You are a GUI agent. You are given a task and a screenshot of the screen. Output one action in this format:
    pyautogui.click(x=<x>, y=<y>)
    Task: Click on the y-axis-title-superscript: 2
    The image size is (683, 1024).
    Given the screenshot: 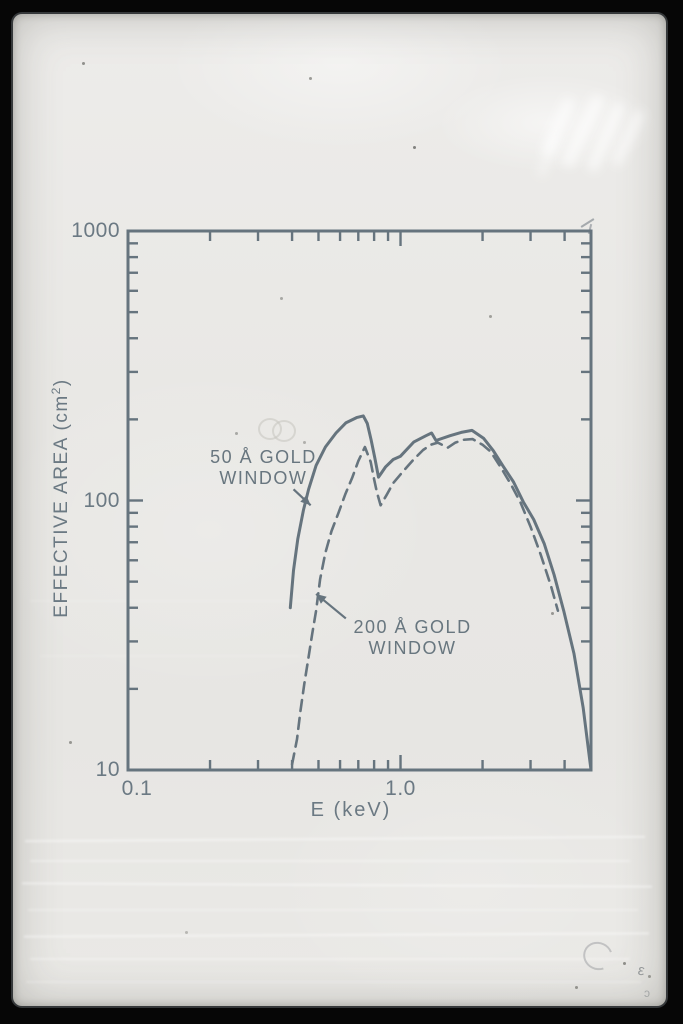 What is the action you would take?
    pyautogui.click(x=56, y=390)
    